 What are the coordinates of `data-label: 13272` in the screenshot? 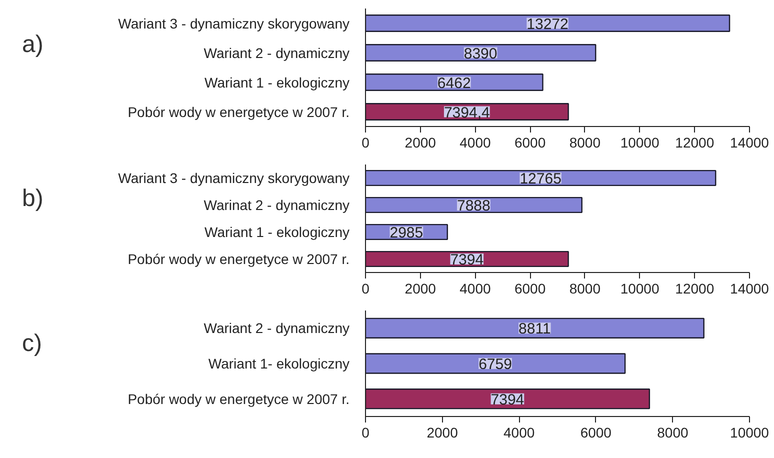 It's located at (547, 24).